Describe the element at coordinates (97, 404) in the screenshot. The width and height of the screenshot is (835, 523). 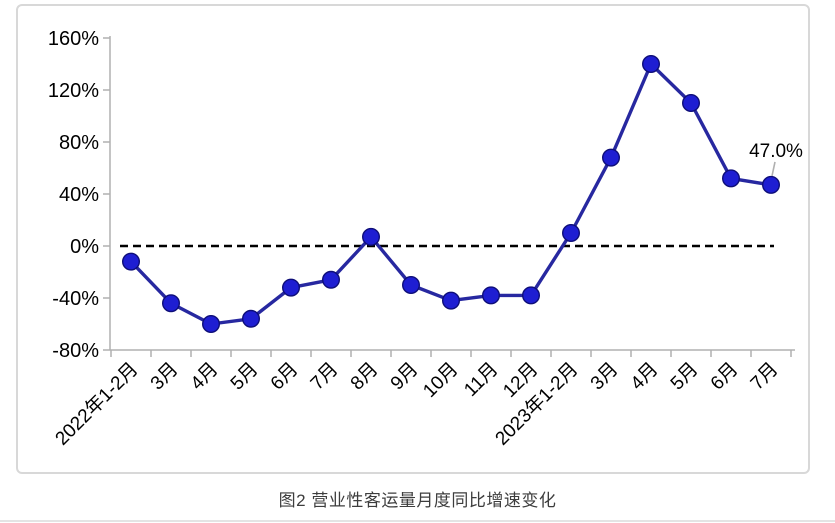
I see `x-axis-label: 2022年1-2月` at that location.